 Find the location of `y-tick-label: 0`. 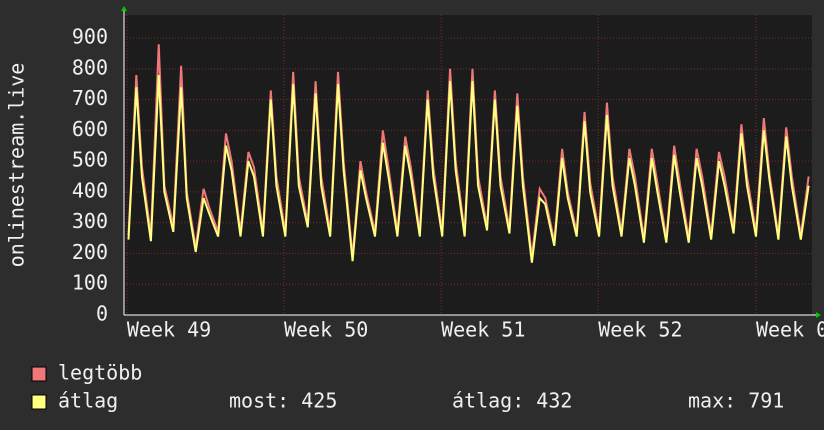

y-tick-label: 0 is located at coordinates (102, 314).